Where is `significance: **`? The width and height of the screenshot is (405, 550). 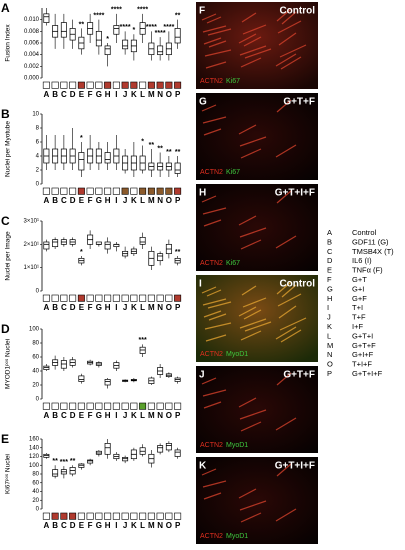
significance: ** is located at coordinates (178, 16).